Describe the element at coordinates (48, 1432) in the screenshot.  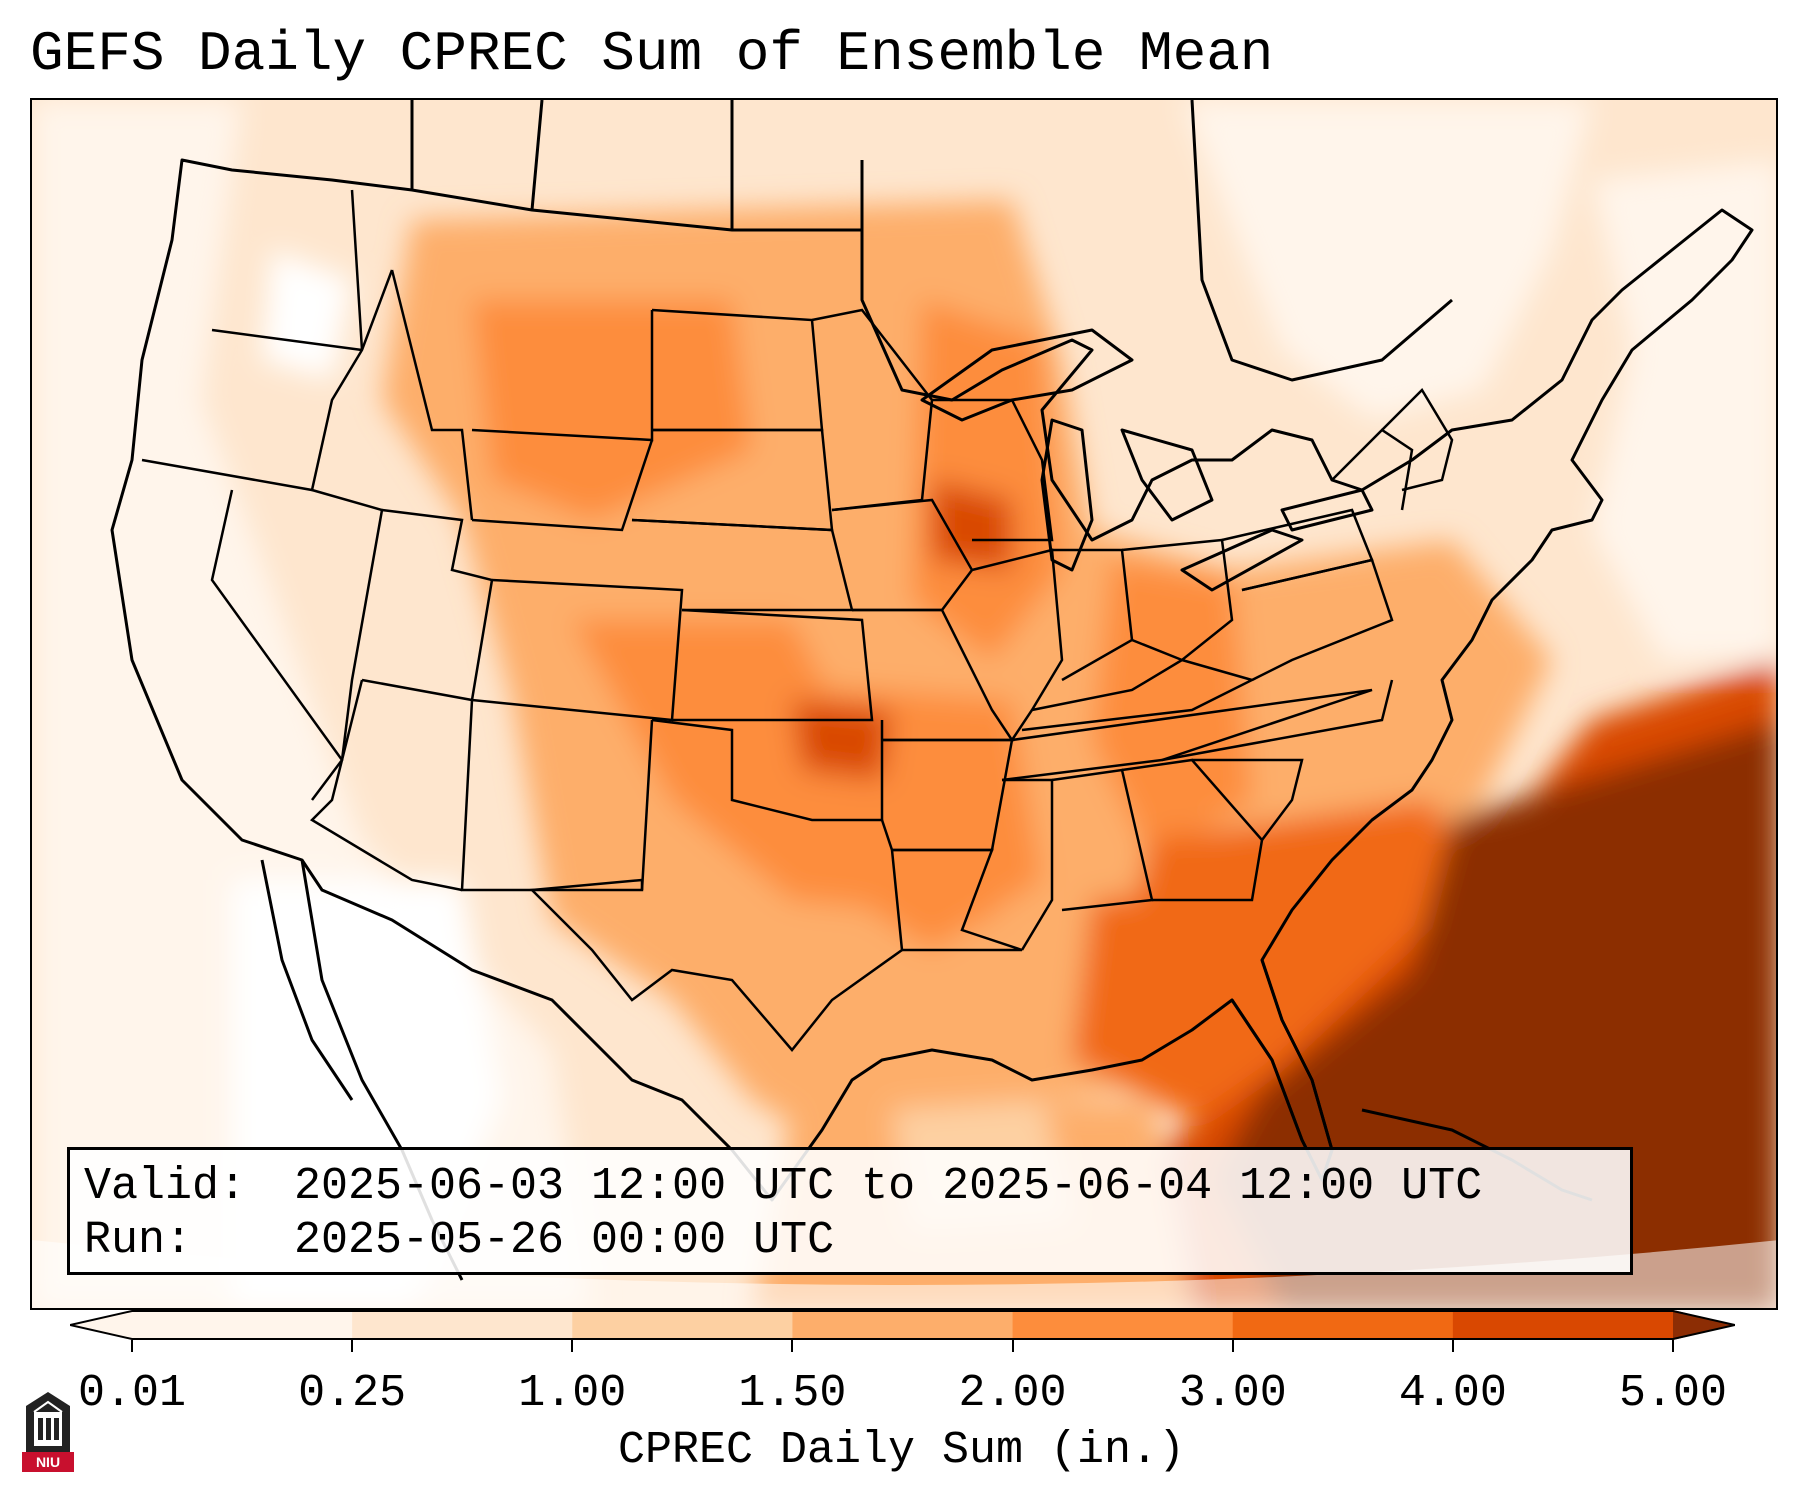
I see `niu-logo: NIU` at that location.